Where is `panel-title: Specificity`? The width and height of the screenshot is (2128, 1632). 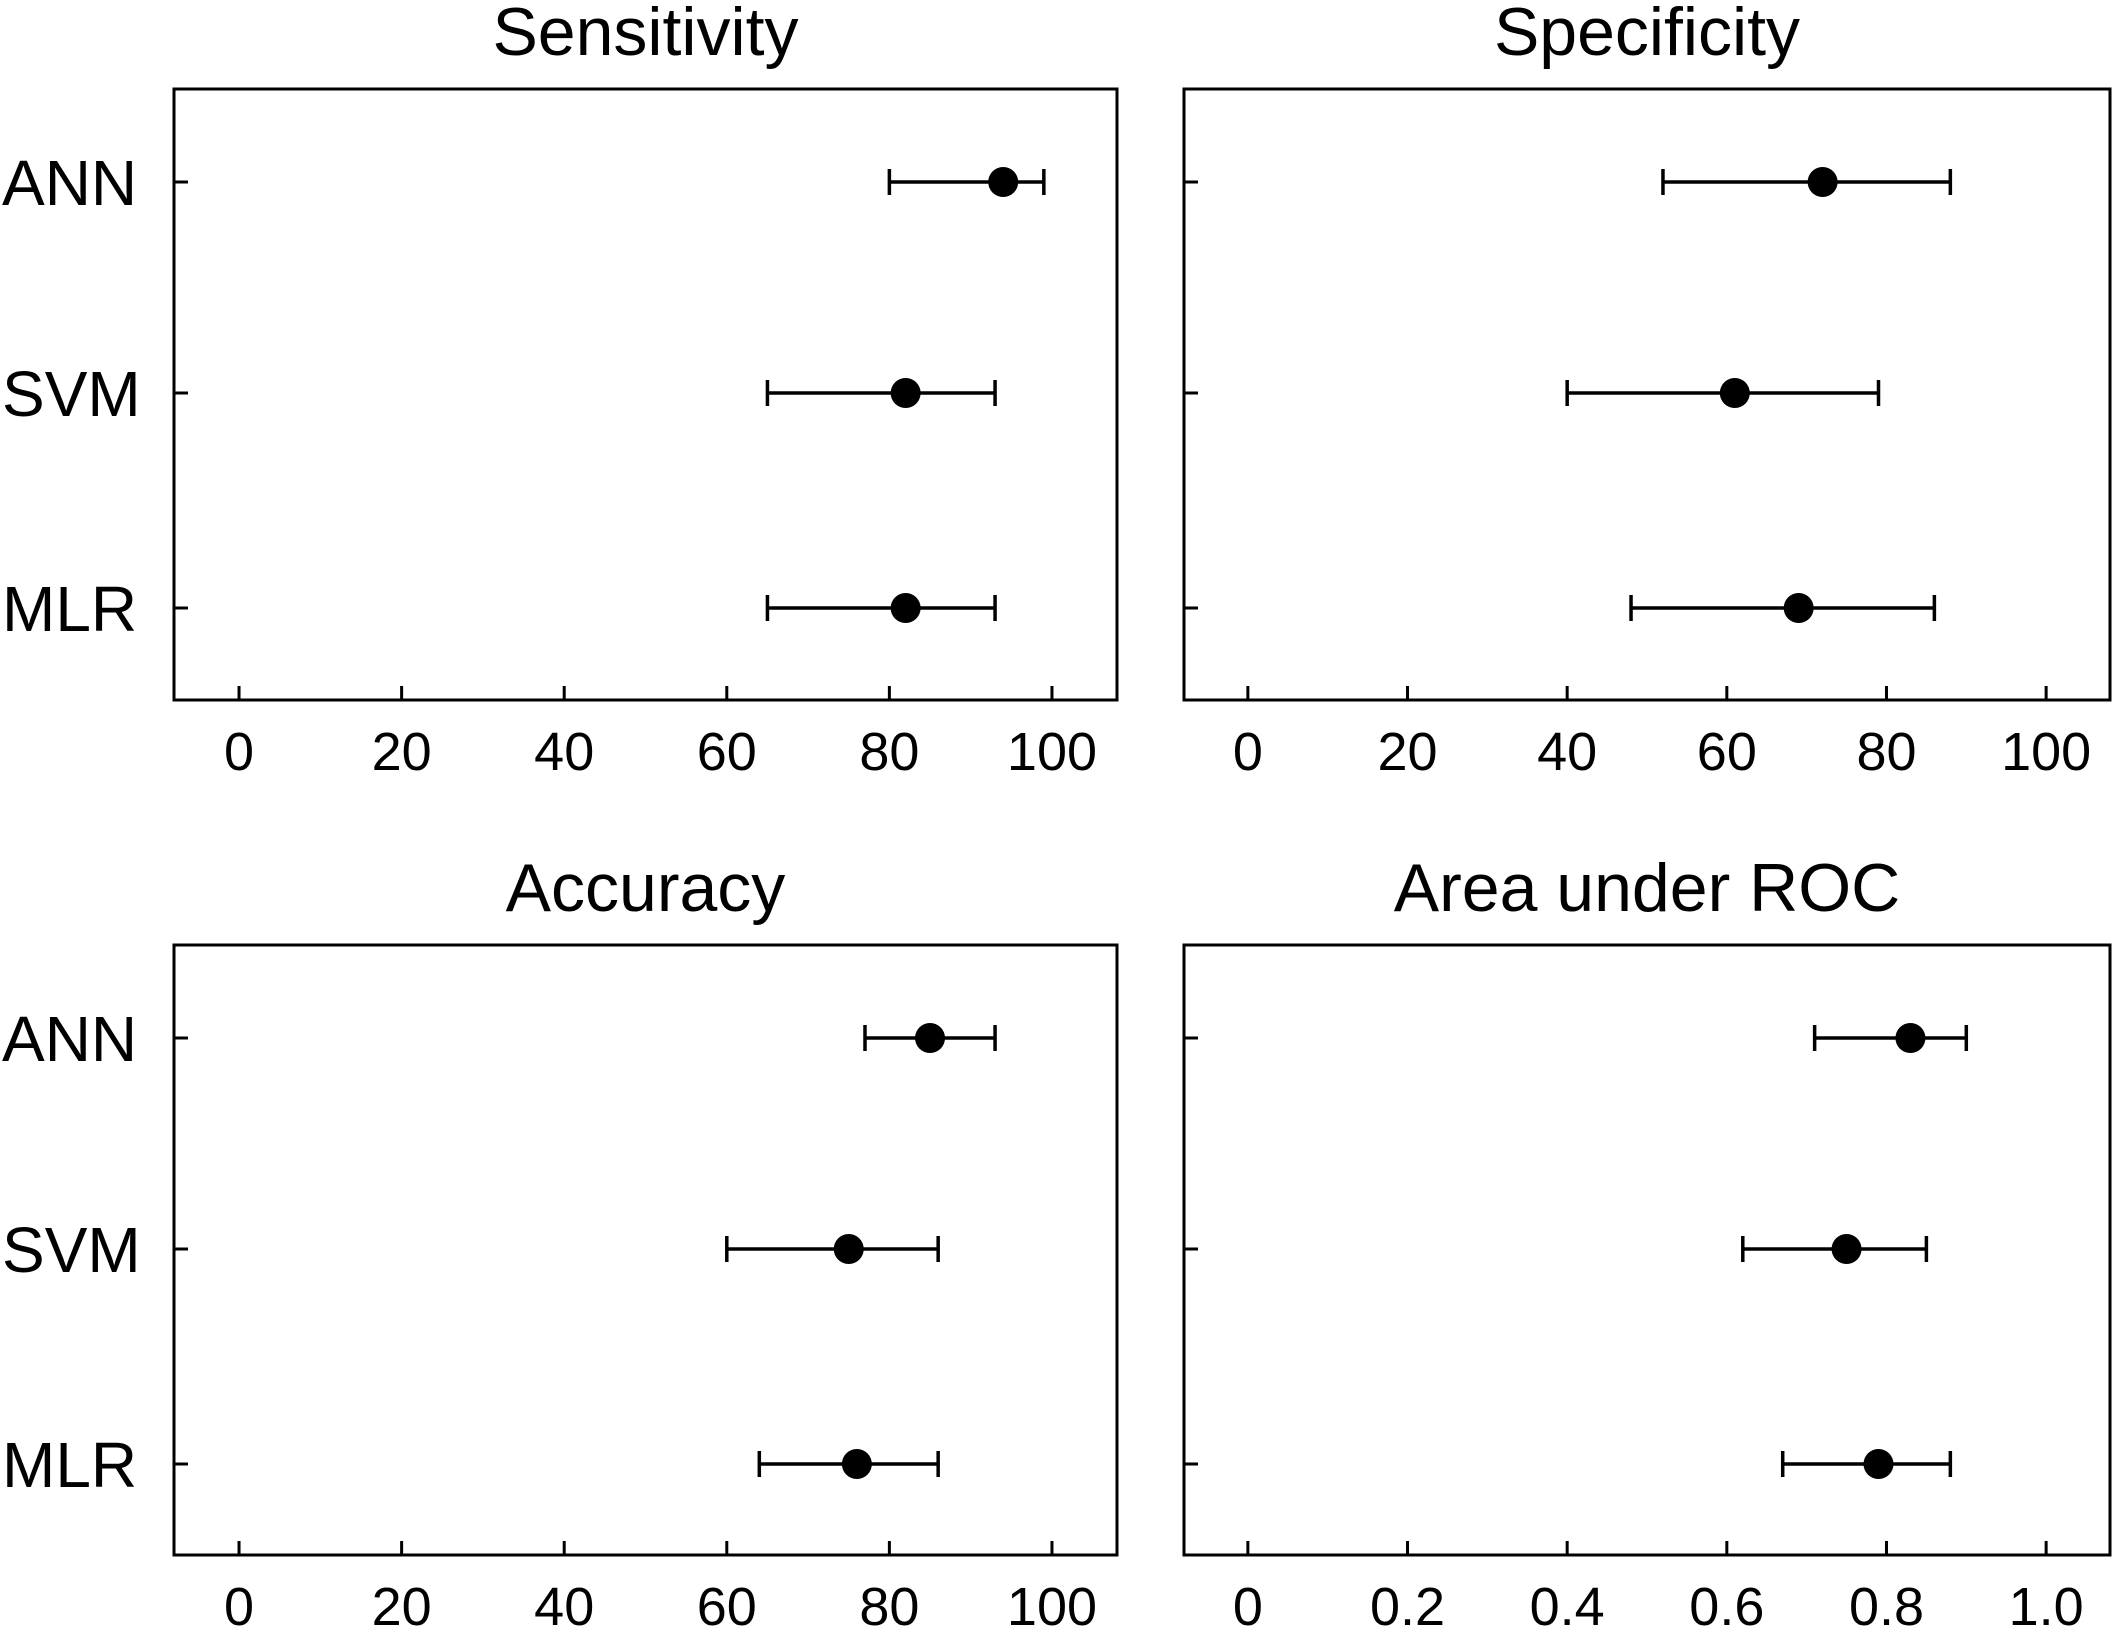 panel-title: Specificity is located at coordinates (1647, 35).